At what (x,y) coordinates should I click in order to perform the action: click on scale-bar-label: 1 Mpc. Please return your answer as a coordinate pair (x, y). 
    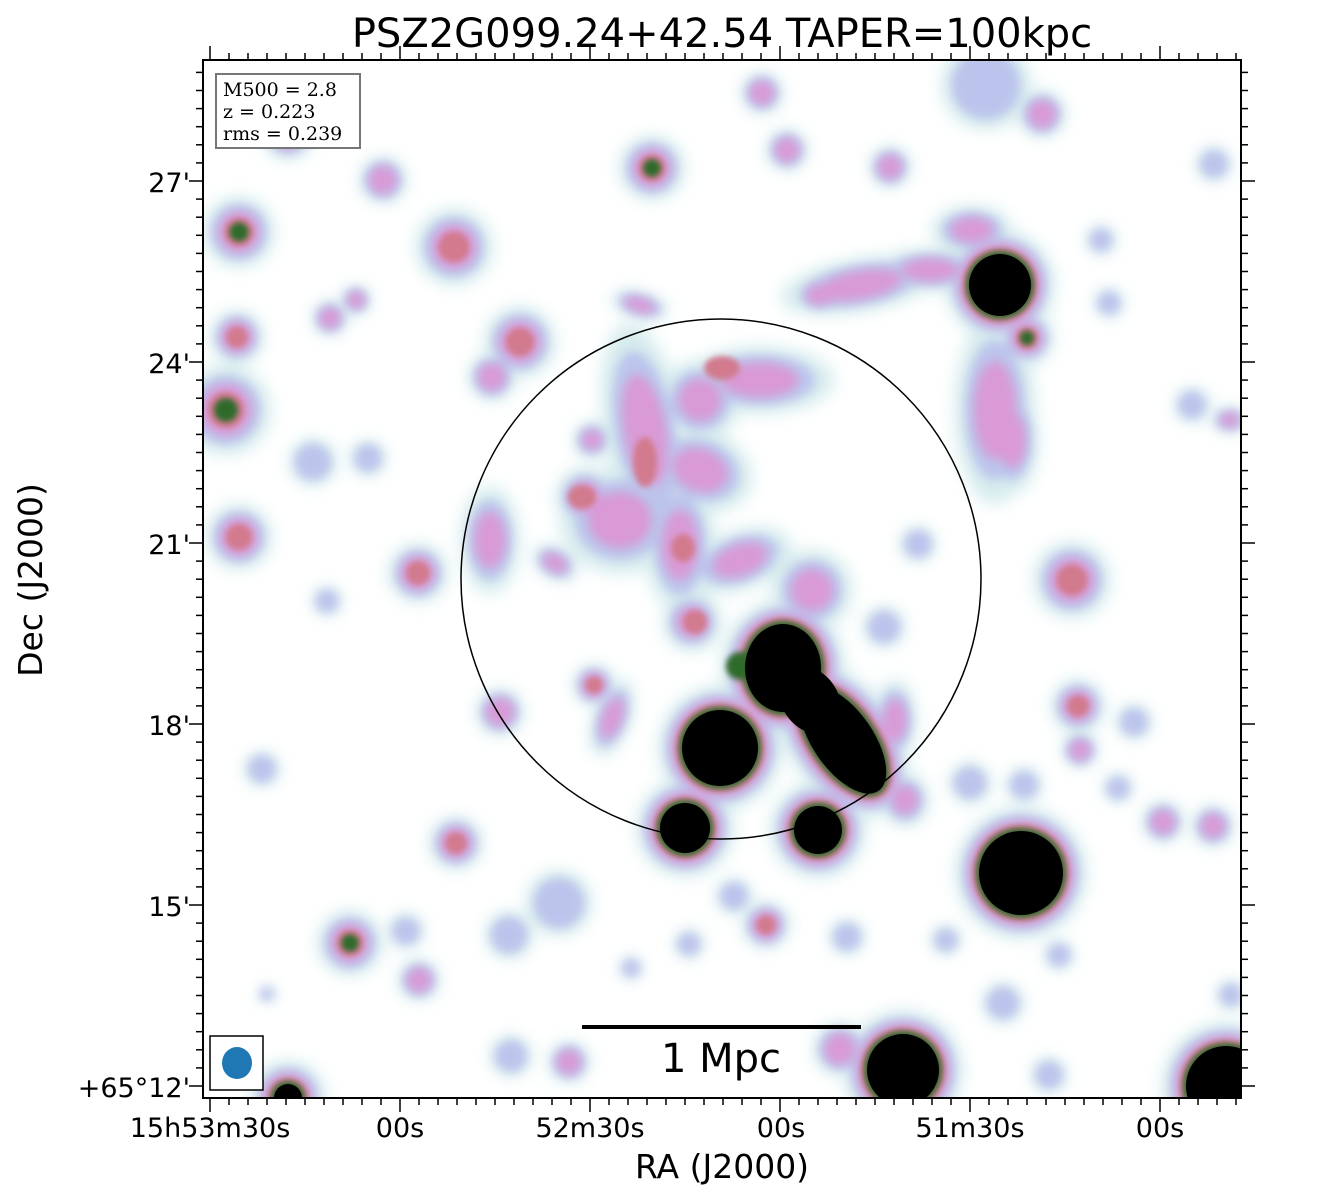
    Looking at the image, I should click on (721, 1059).